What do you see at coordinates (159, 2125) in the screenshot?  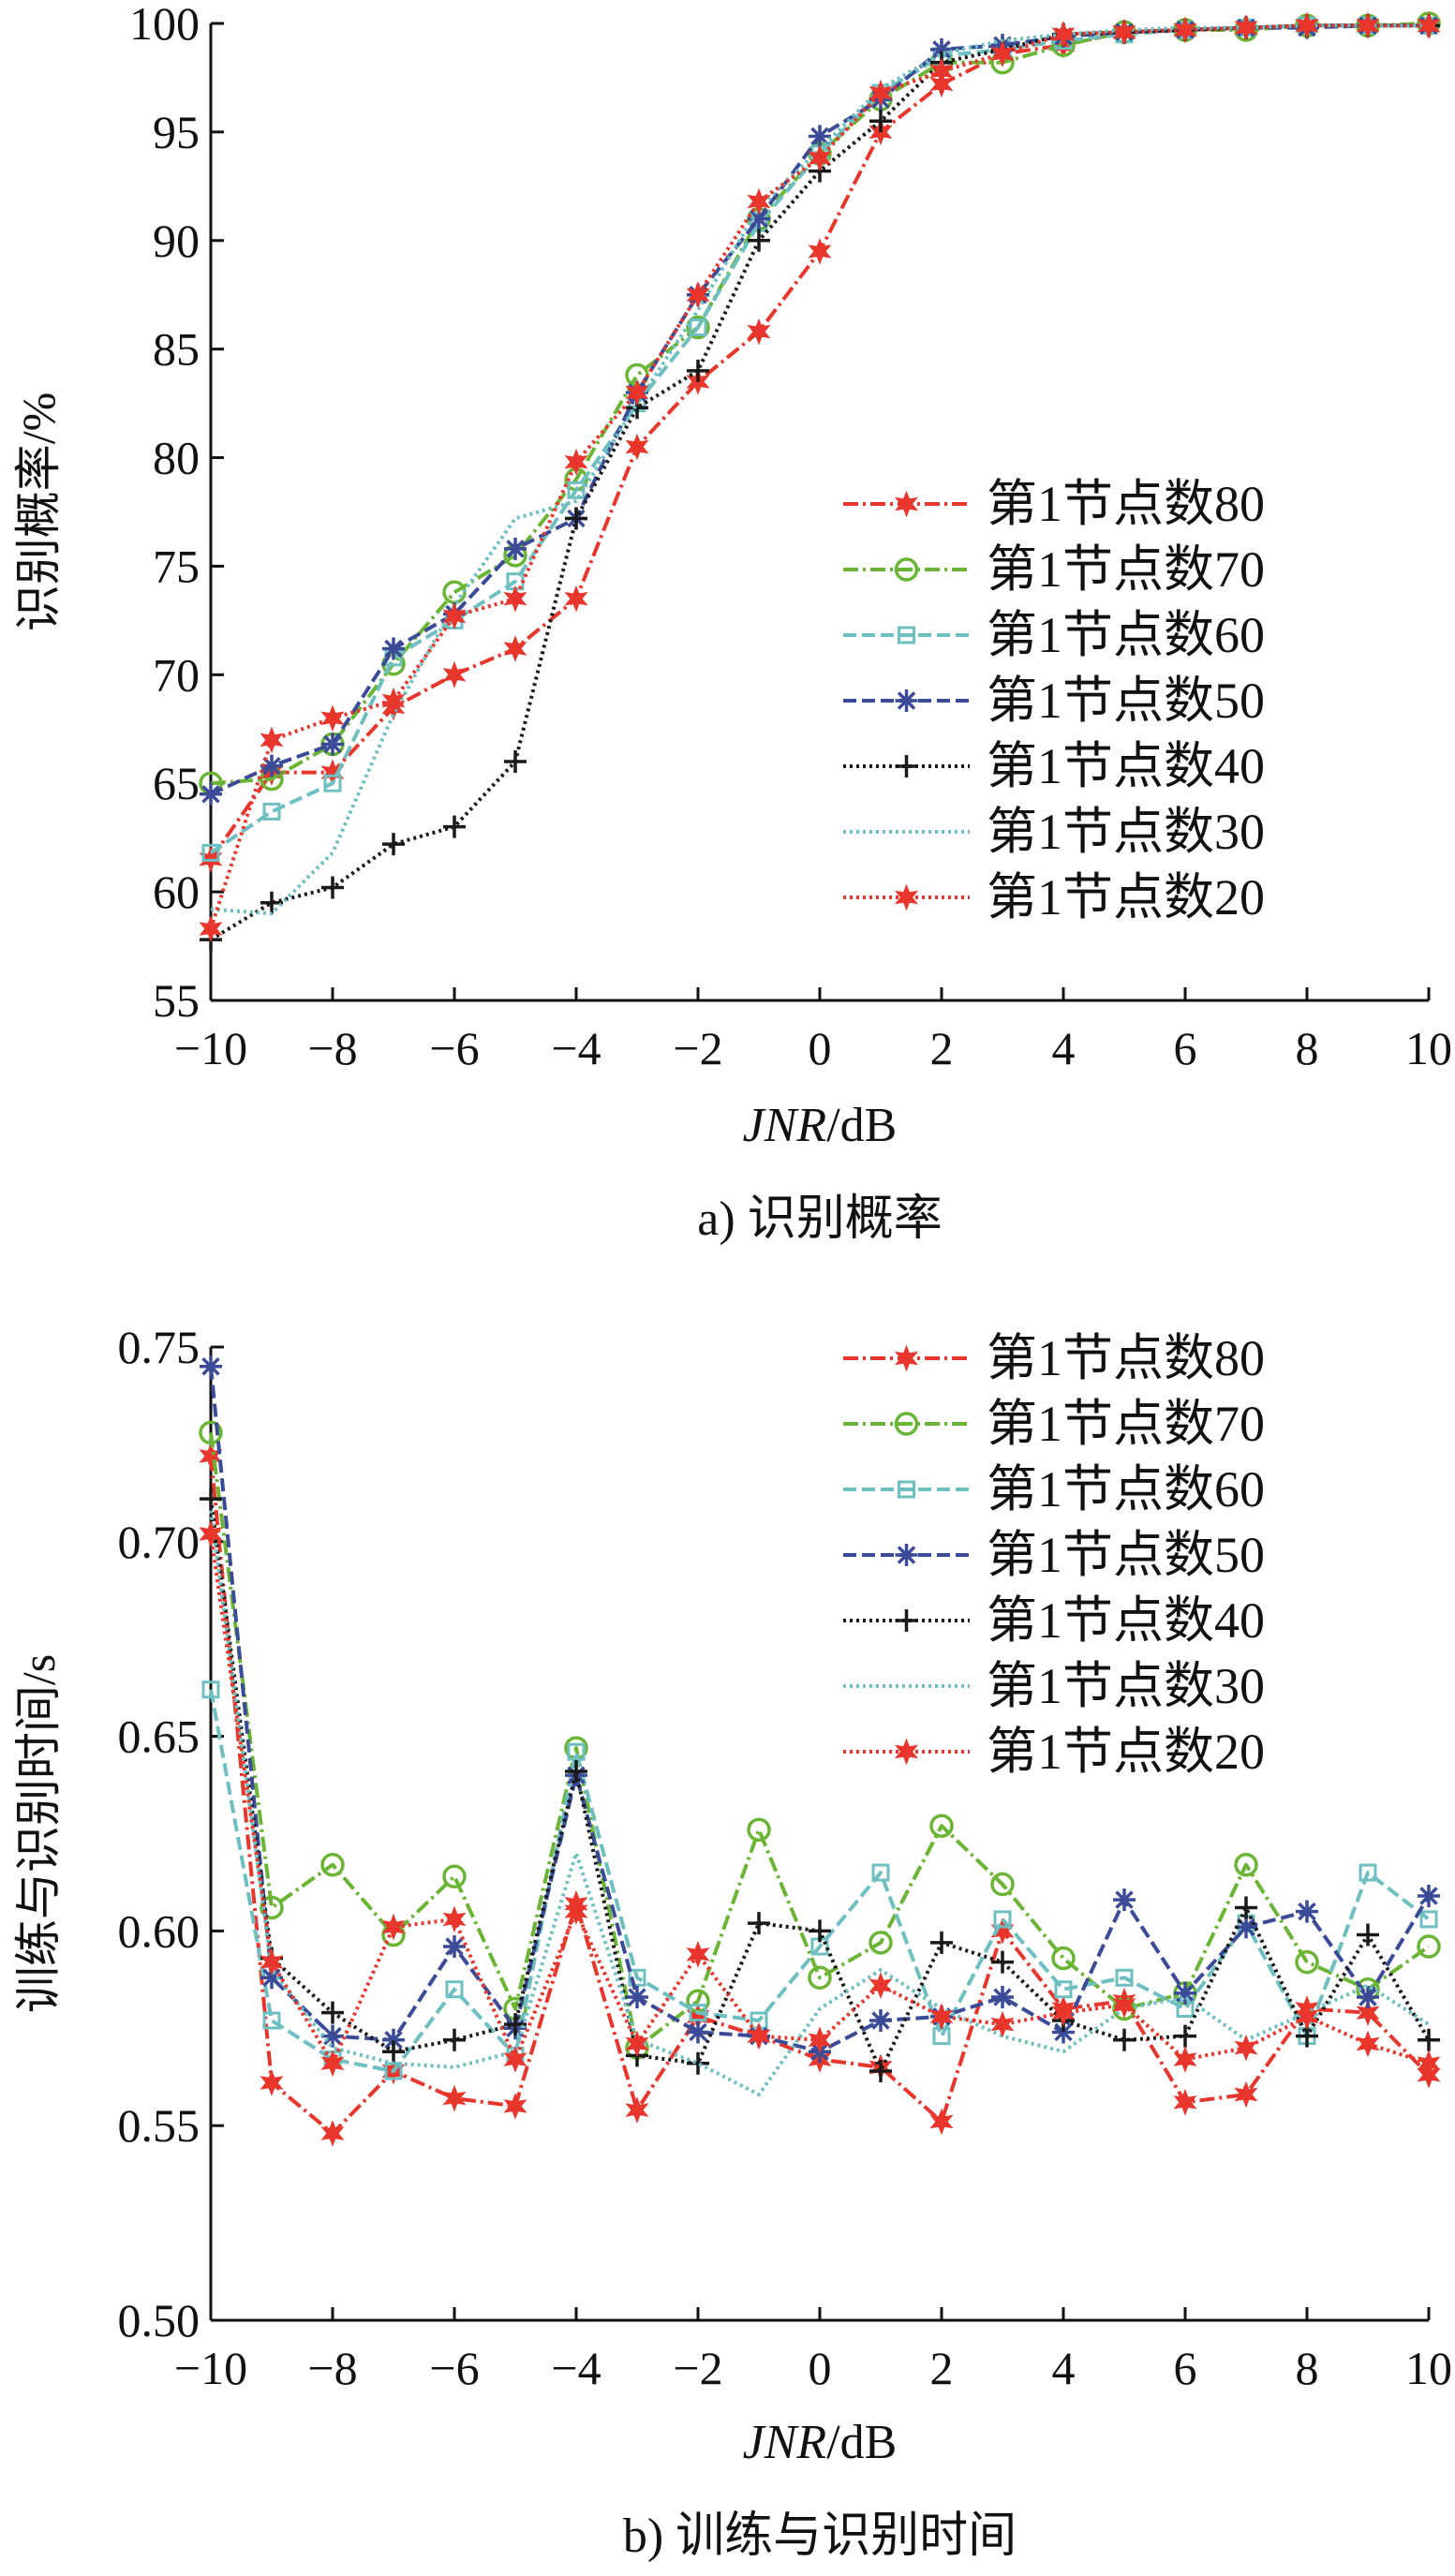 I see `y-tick-label: 0.55` at bounding box center [159, 2125].